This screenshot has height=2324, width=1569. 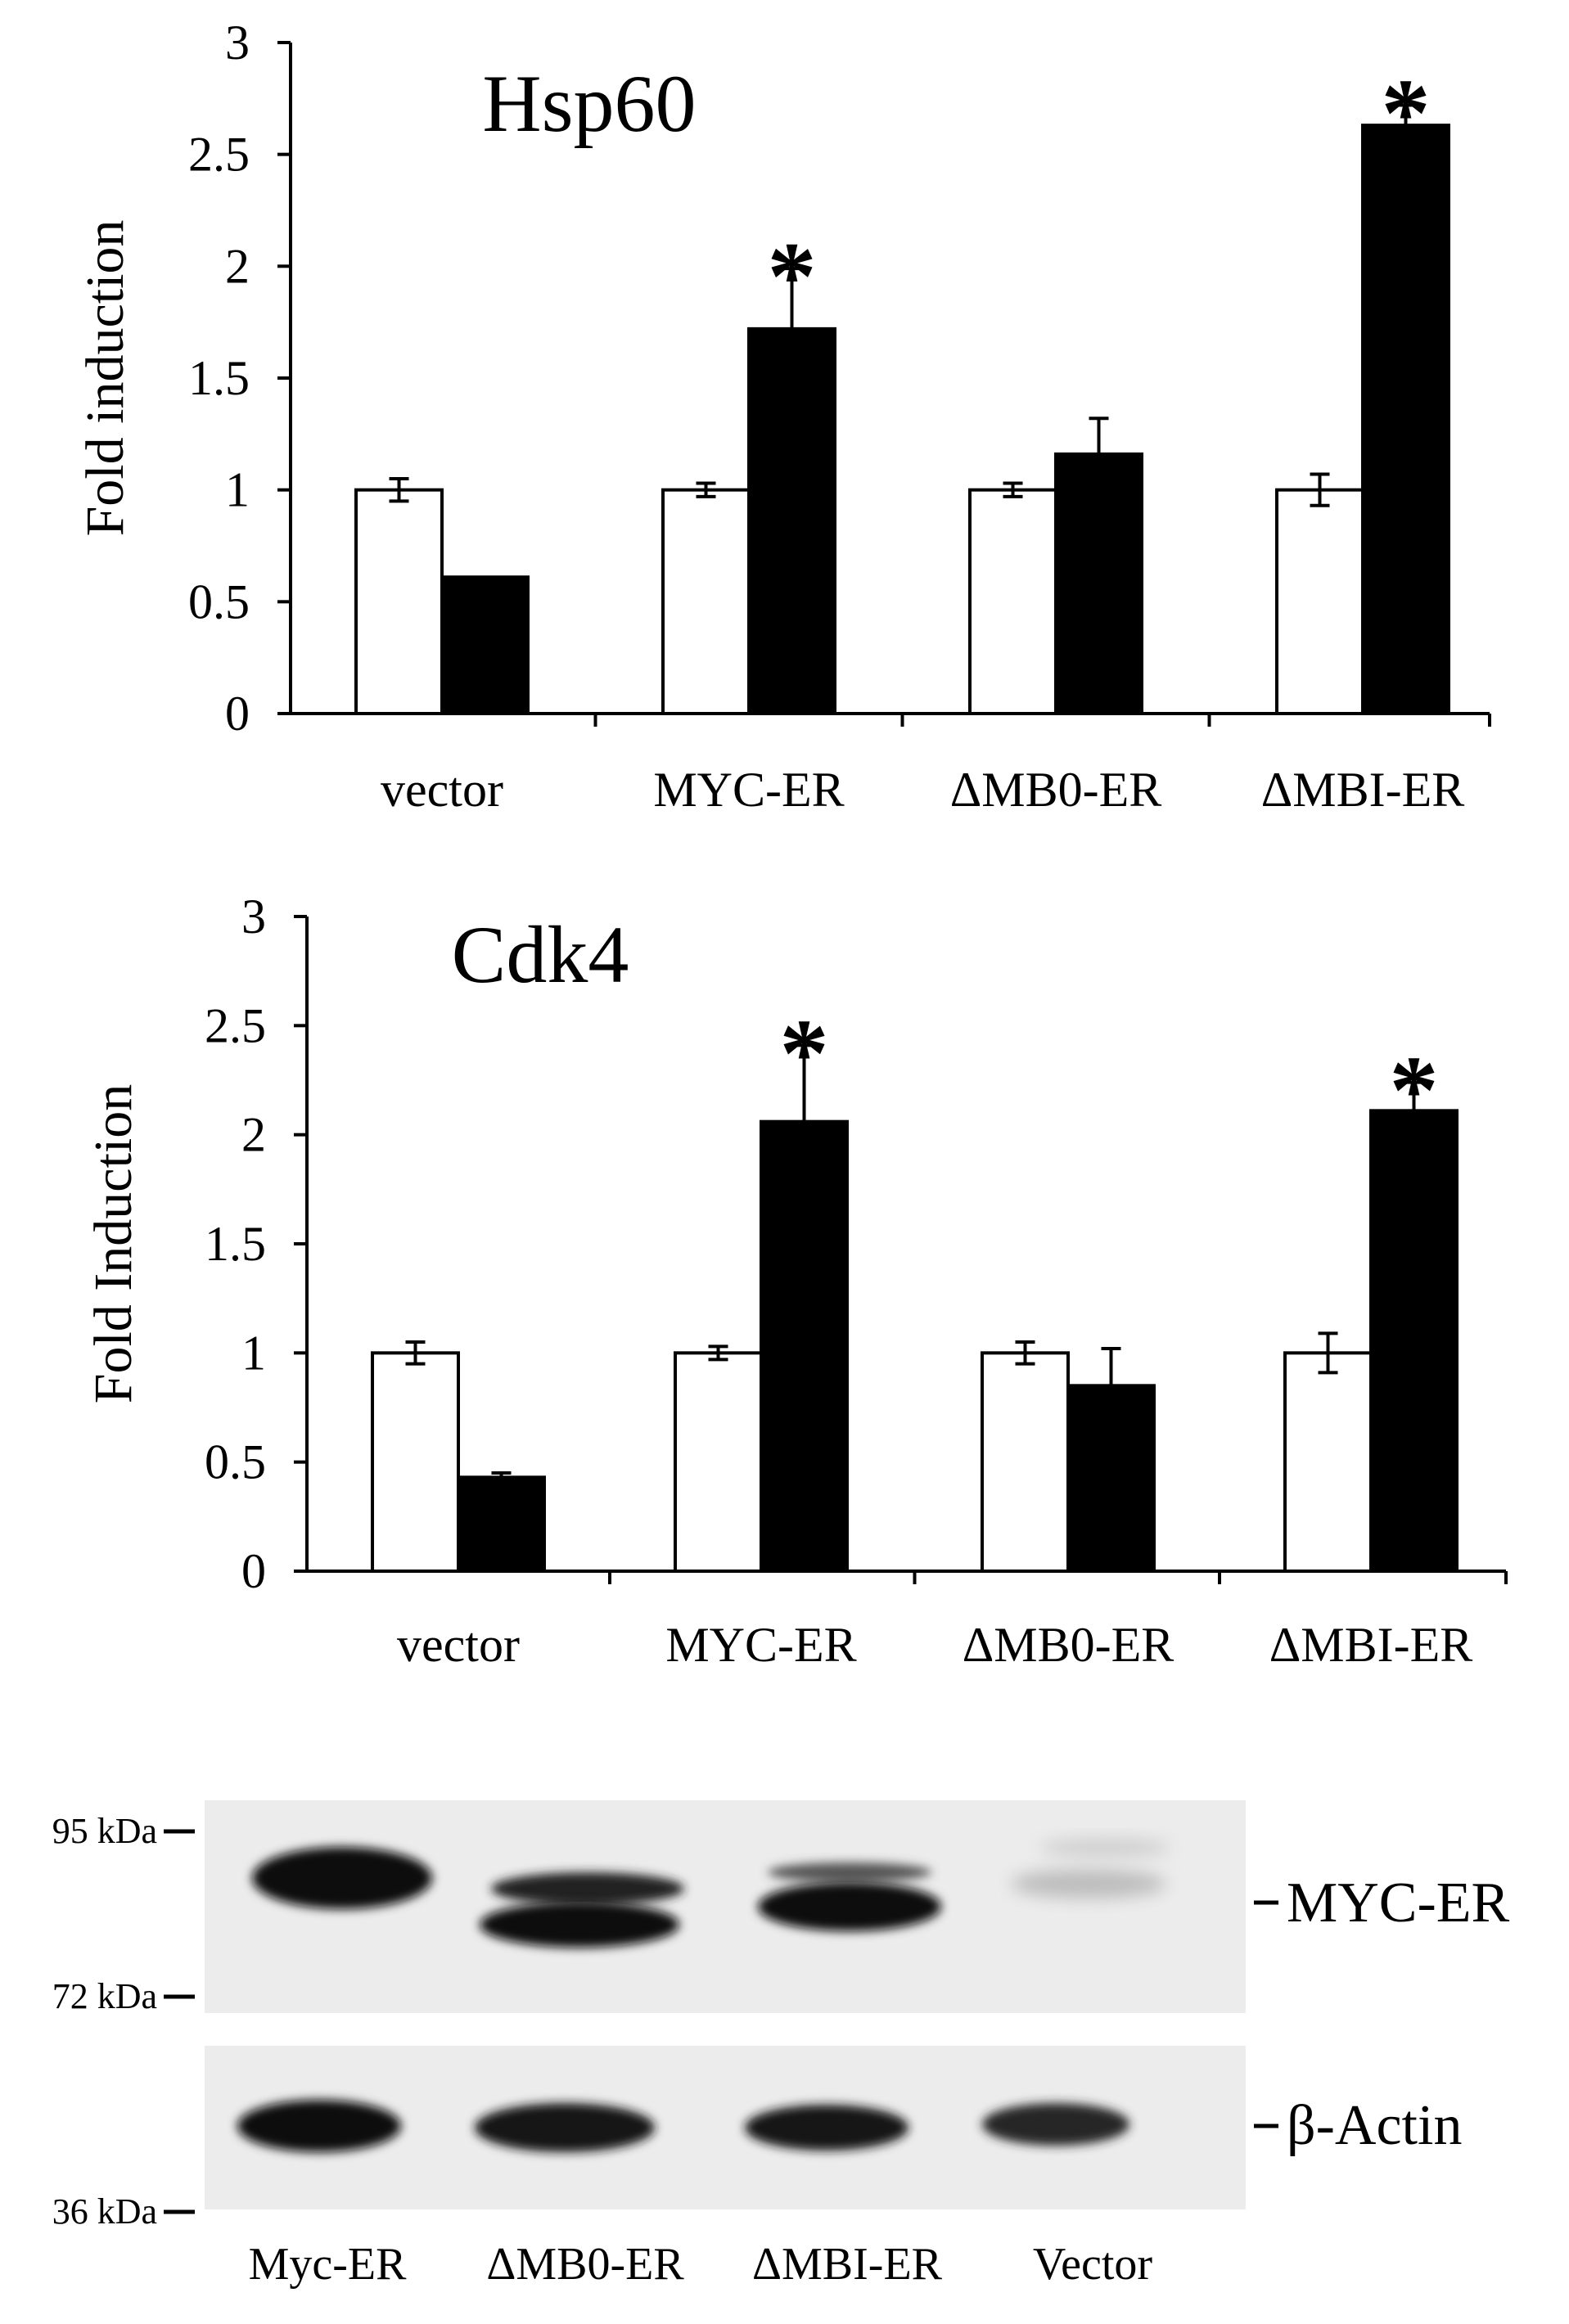 I want to click on cdk4-y-axis-label: Fold Induction, so click(x=113, y=1244).